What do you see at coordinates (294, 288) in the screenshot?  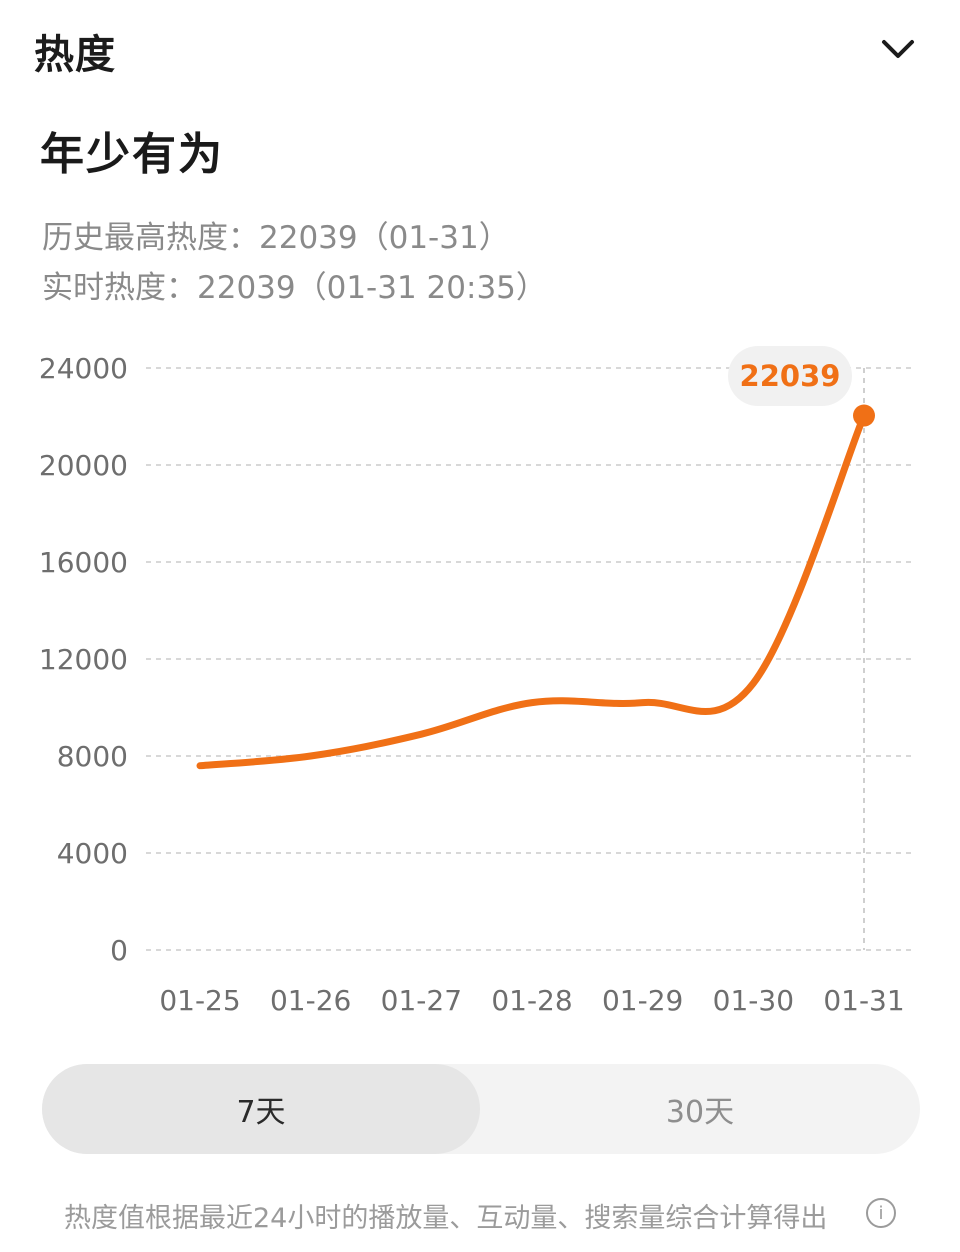 I see `live-heat-text: 实时热度：22039（01-31 20:35）` at bounding box center [294, 288].